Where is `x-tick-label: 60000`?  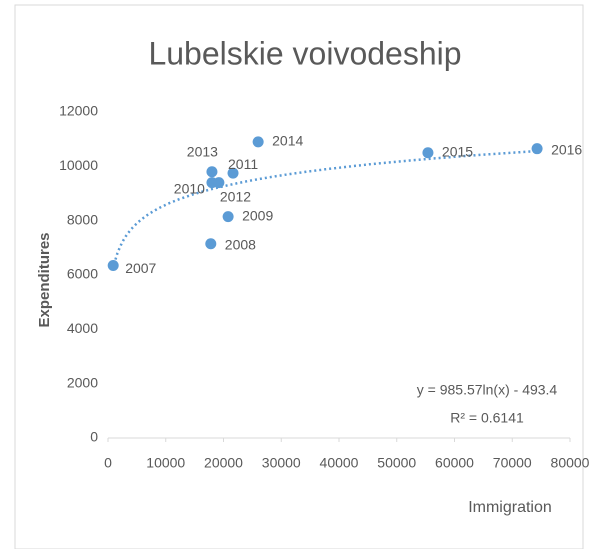 x-tick-label: 60000 is located at coordinates (454, 463).